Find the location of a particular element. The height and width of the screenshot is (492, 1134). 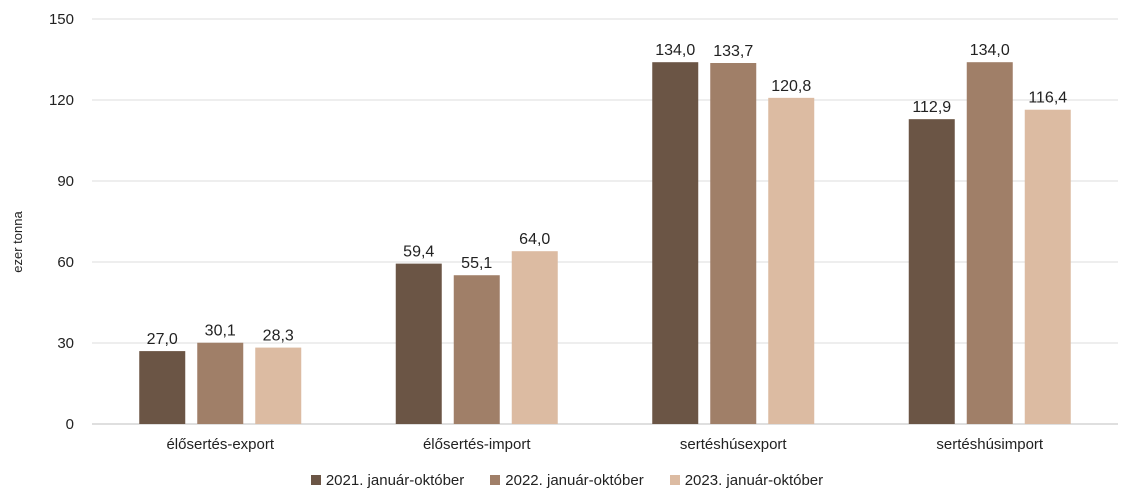

data-label: 28,3 is located at coordinates (278, 336).